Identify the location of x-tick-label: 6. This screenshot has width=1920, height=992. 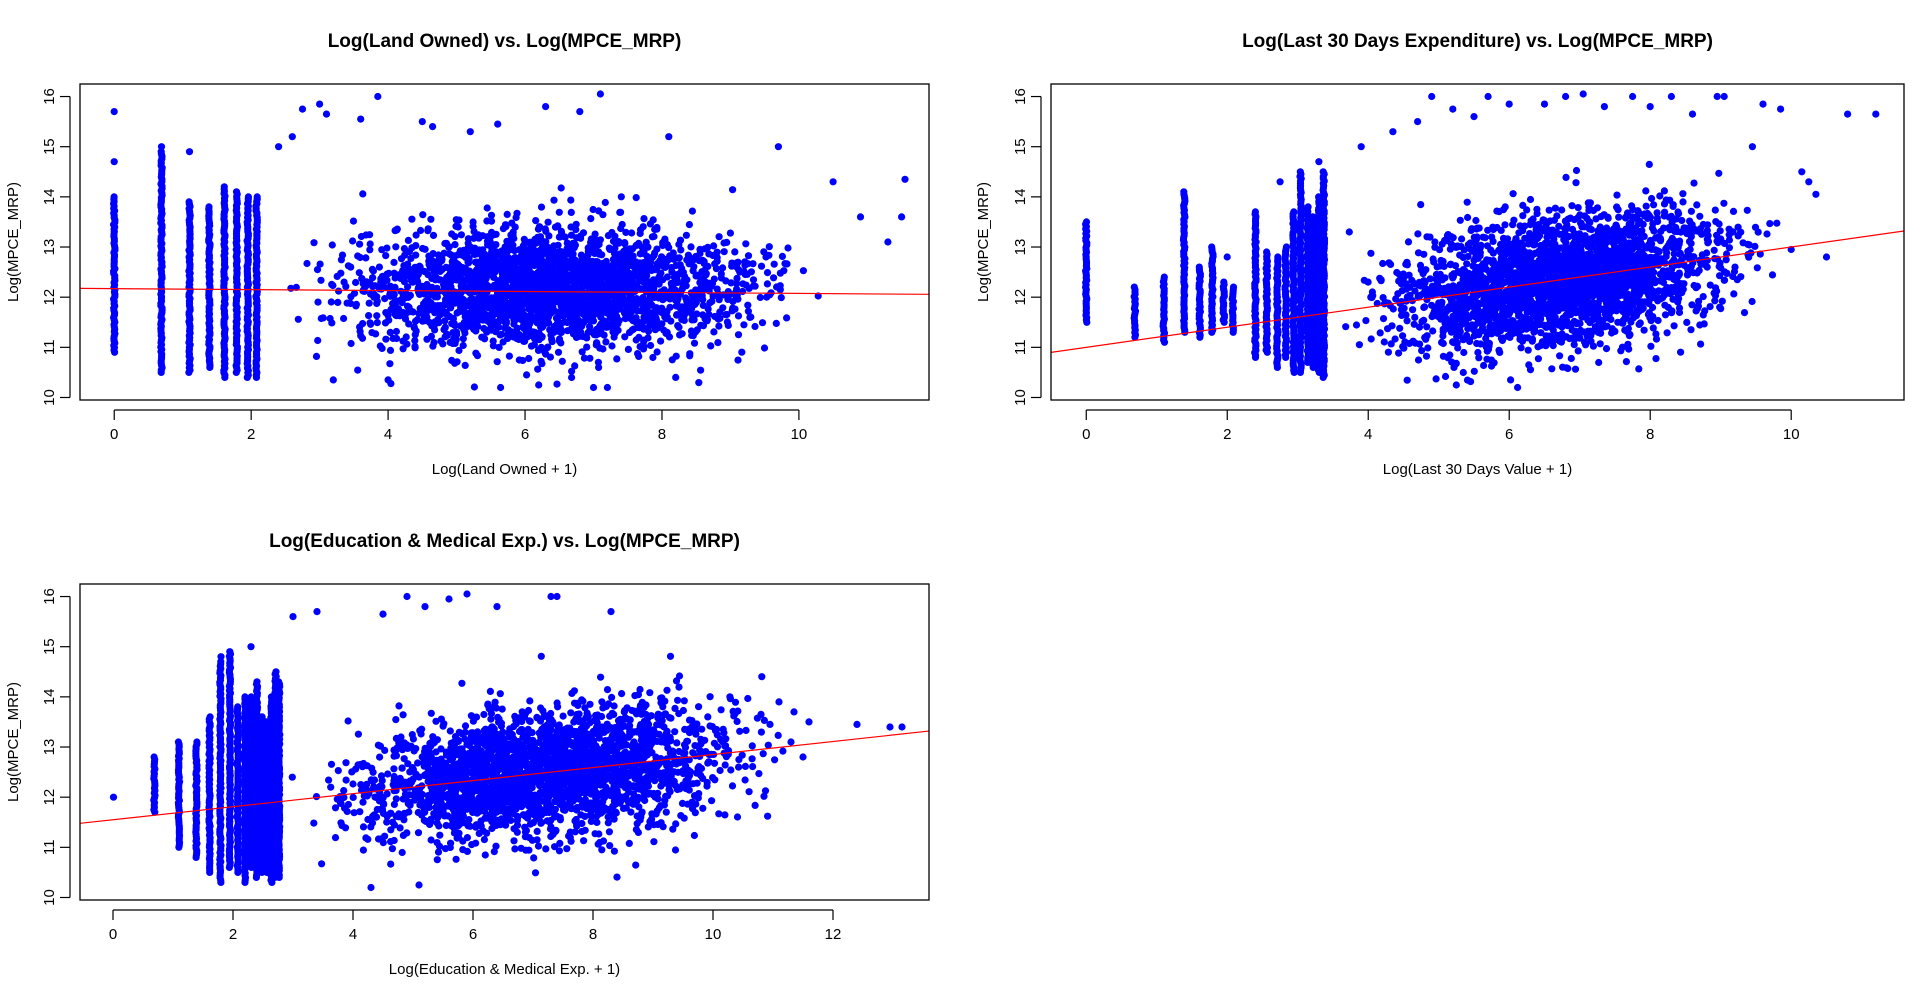
(525, 434).